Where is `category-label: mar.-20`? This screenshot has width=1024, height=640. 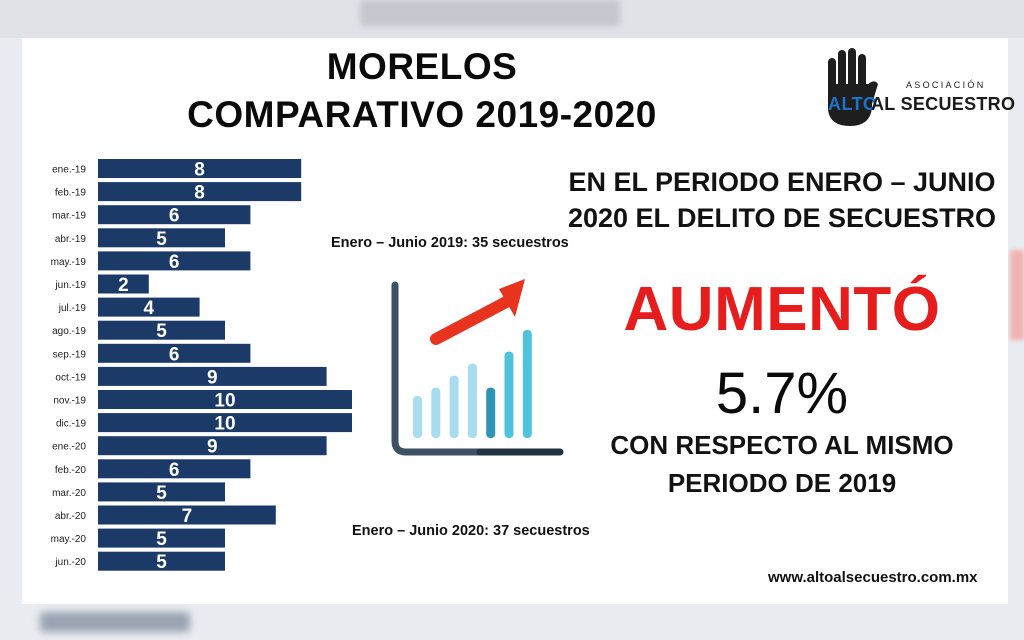 category-label: mar.-20 is located at coordinates (69, 493).